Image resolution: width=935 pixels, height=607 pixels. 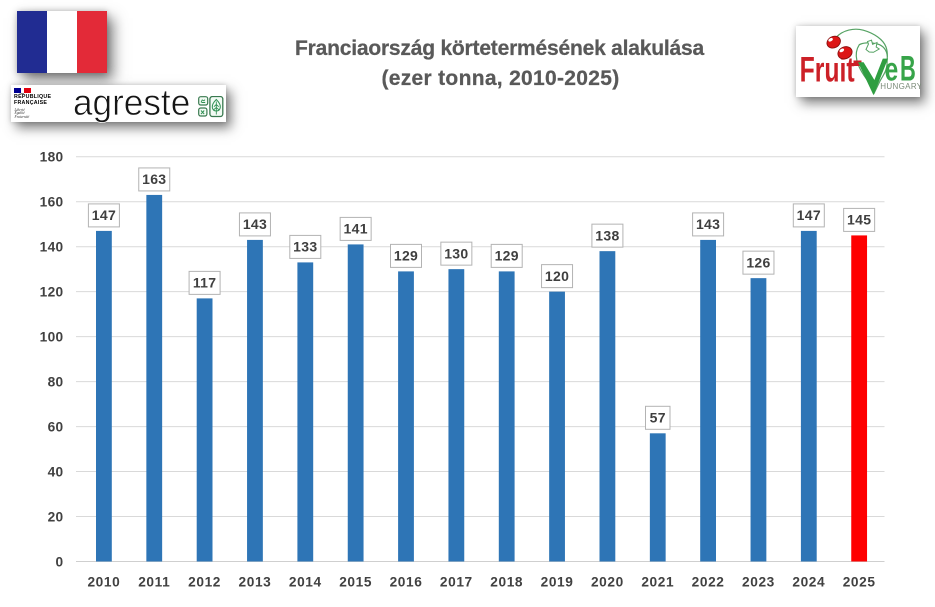 What do you see at coordinates (607, 582) in the screenshot?
I see `svg-text: 2020` at bounding box center [607, 582].